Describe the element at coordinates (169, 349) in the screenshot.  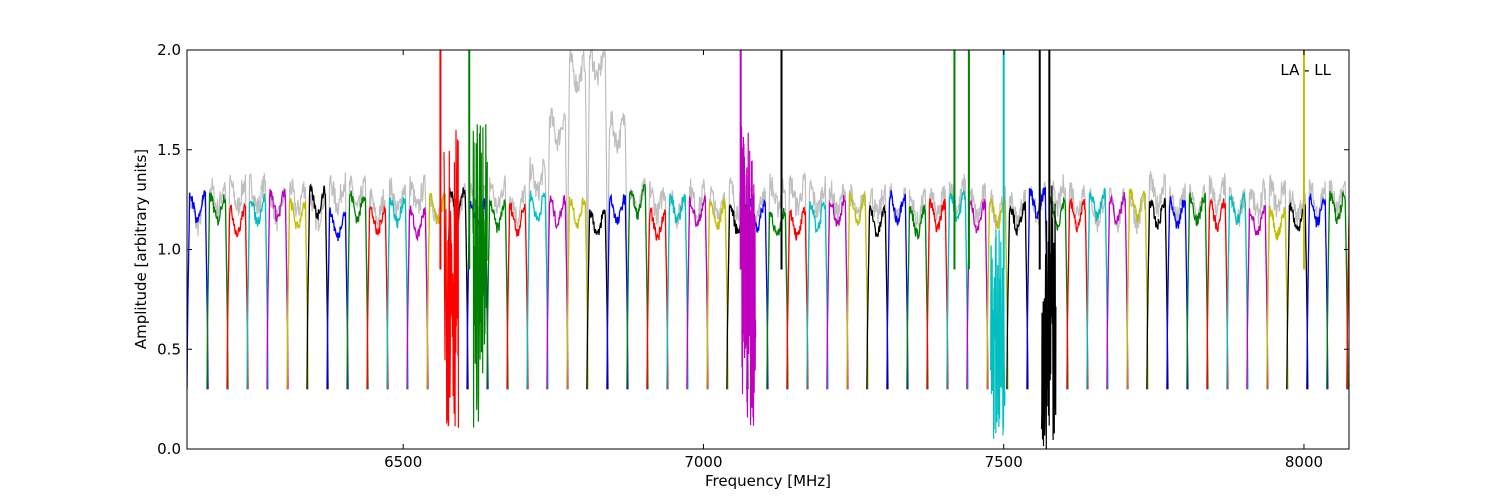
I see `y-tick-label: 0.5` at that location.